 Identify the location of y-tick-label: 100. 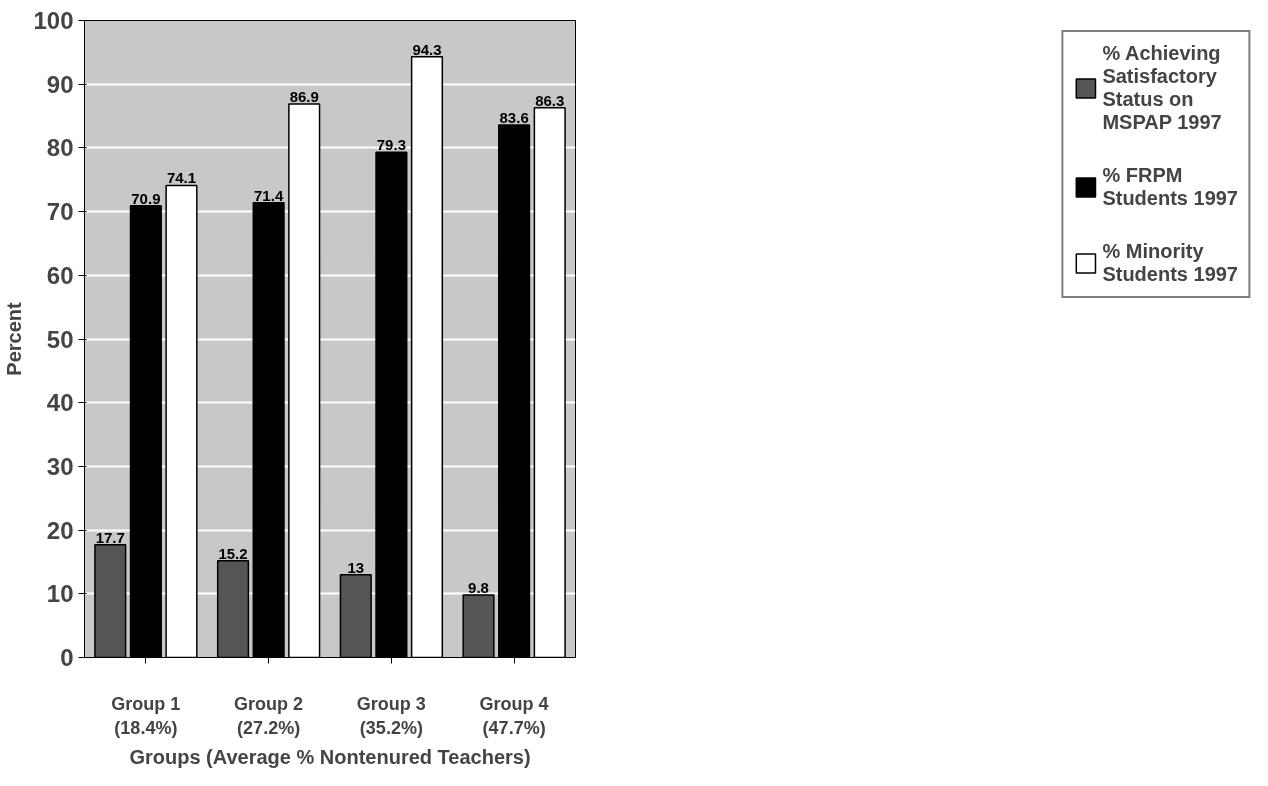
(53, 20).